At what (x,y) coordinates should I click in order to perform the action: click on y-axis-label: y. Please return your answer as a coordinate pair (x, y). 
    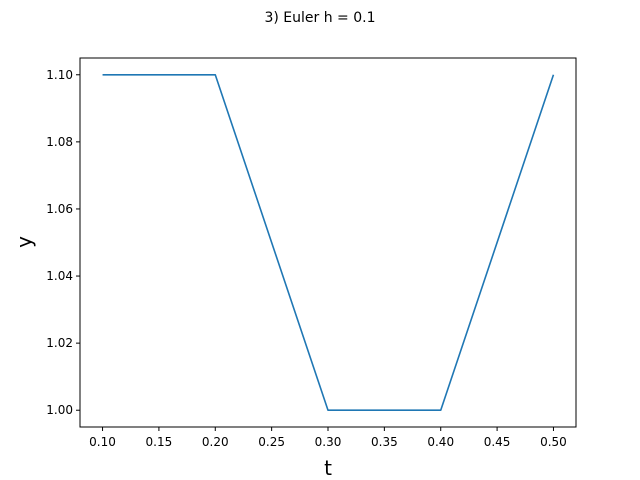
    Looking at the image, I should click on (24, 242).